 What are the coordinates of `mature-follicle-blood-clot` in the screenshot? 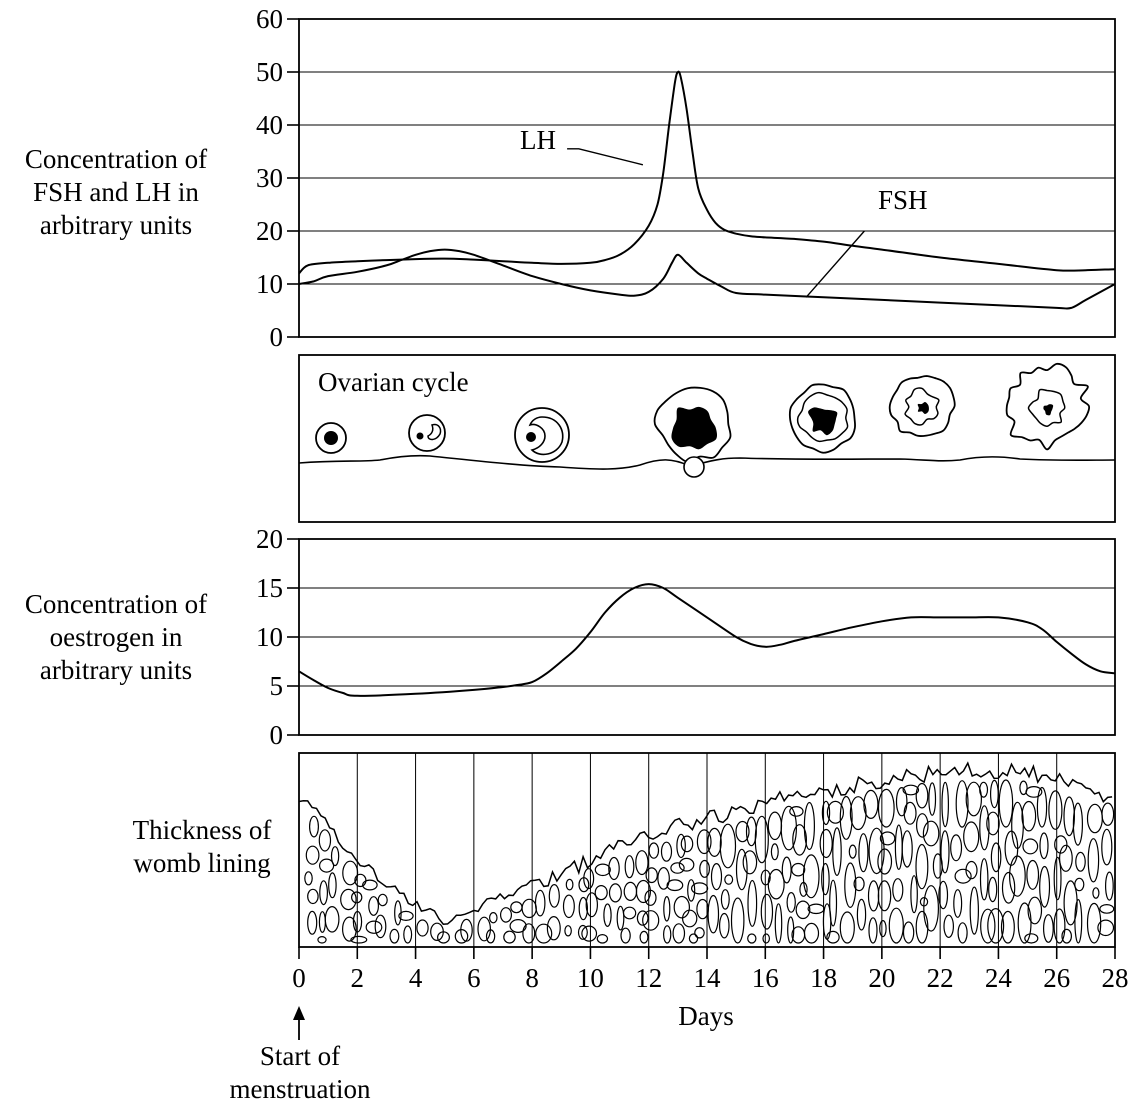 It's located at (694, 428).